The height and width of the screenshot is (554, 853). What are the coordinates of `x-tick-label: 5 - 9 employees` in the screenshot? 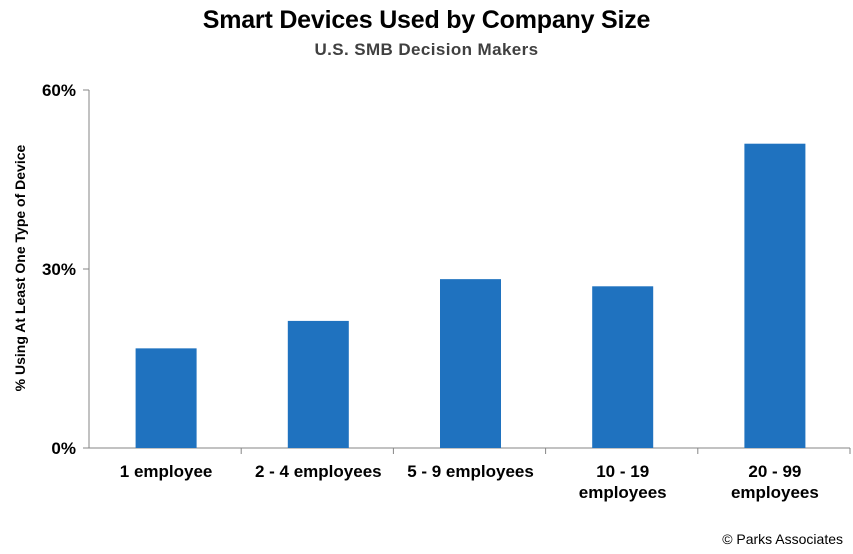 It's located at (470, 471).